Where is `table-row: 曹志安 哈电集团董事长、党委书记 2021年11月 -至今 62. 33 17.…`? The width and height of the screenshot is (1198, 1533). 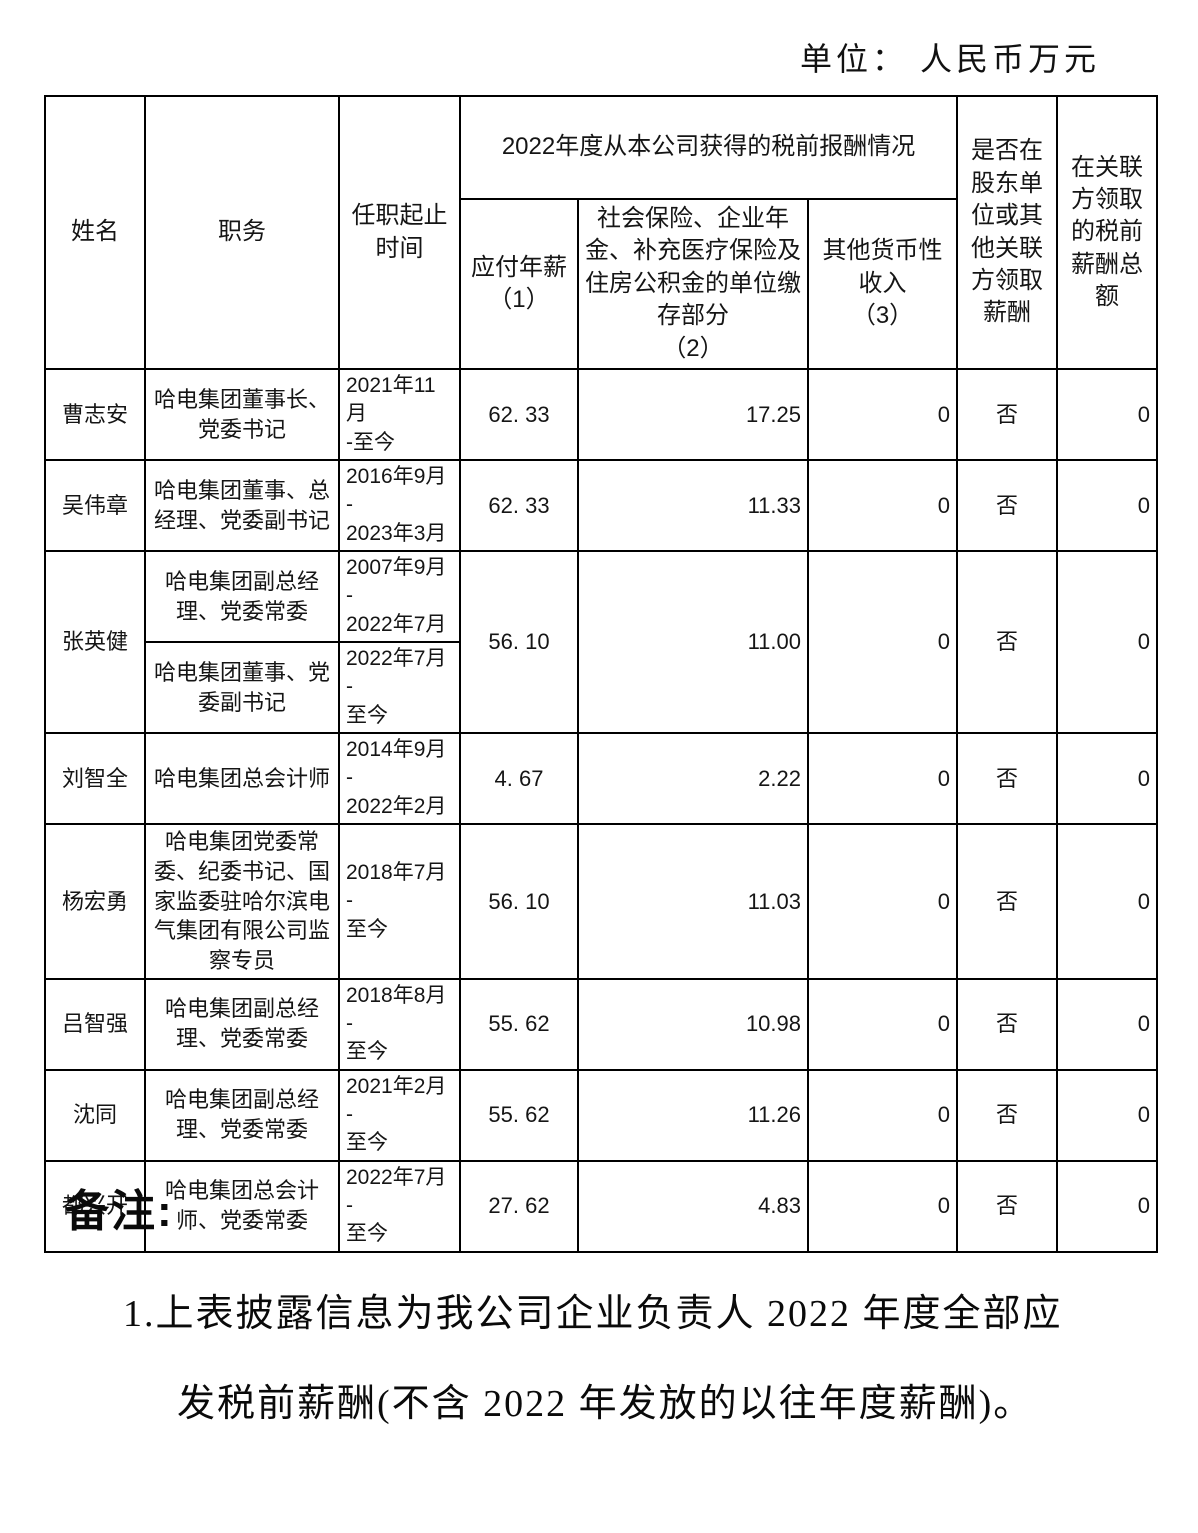
table-row: 曹志安 哈电集团董事长、党委书记 2021年11月 -至今 62. 33 17.… is located at coordinates (601, 414).